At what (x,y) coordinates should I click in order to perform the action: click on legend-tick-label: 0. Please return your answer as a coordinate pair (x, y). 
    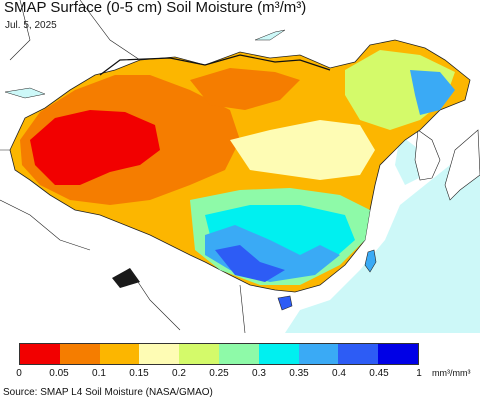
    Looking at the image, I should click on (19, 373).